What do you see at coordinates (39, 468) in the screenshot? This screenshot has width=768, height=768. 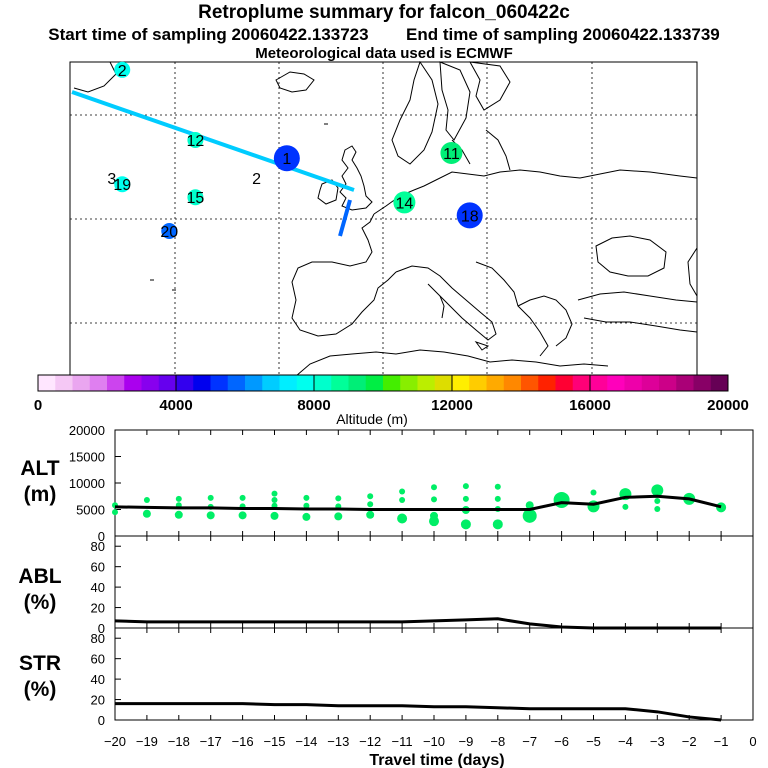 I see `panel-label: ALT` at bounding box center [39, 468].